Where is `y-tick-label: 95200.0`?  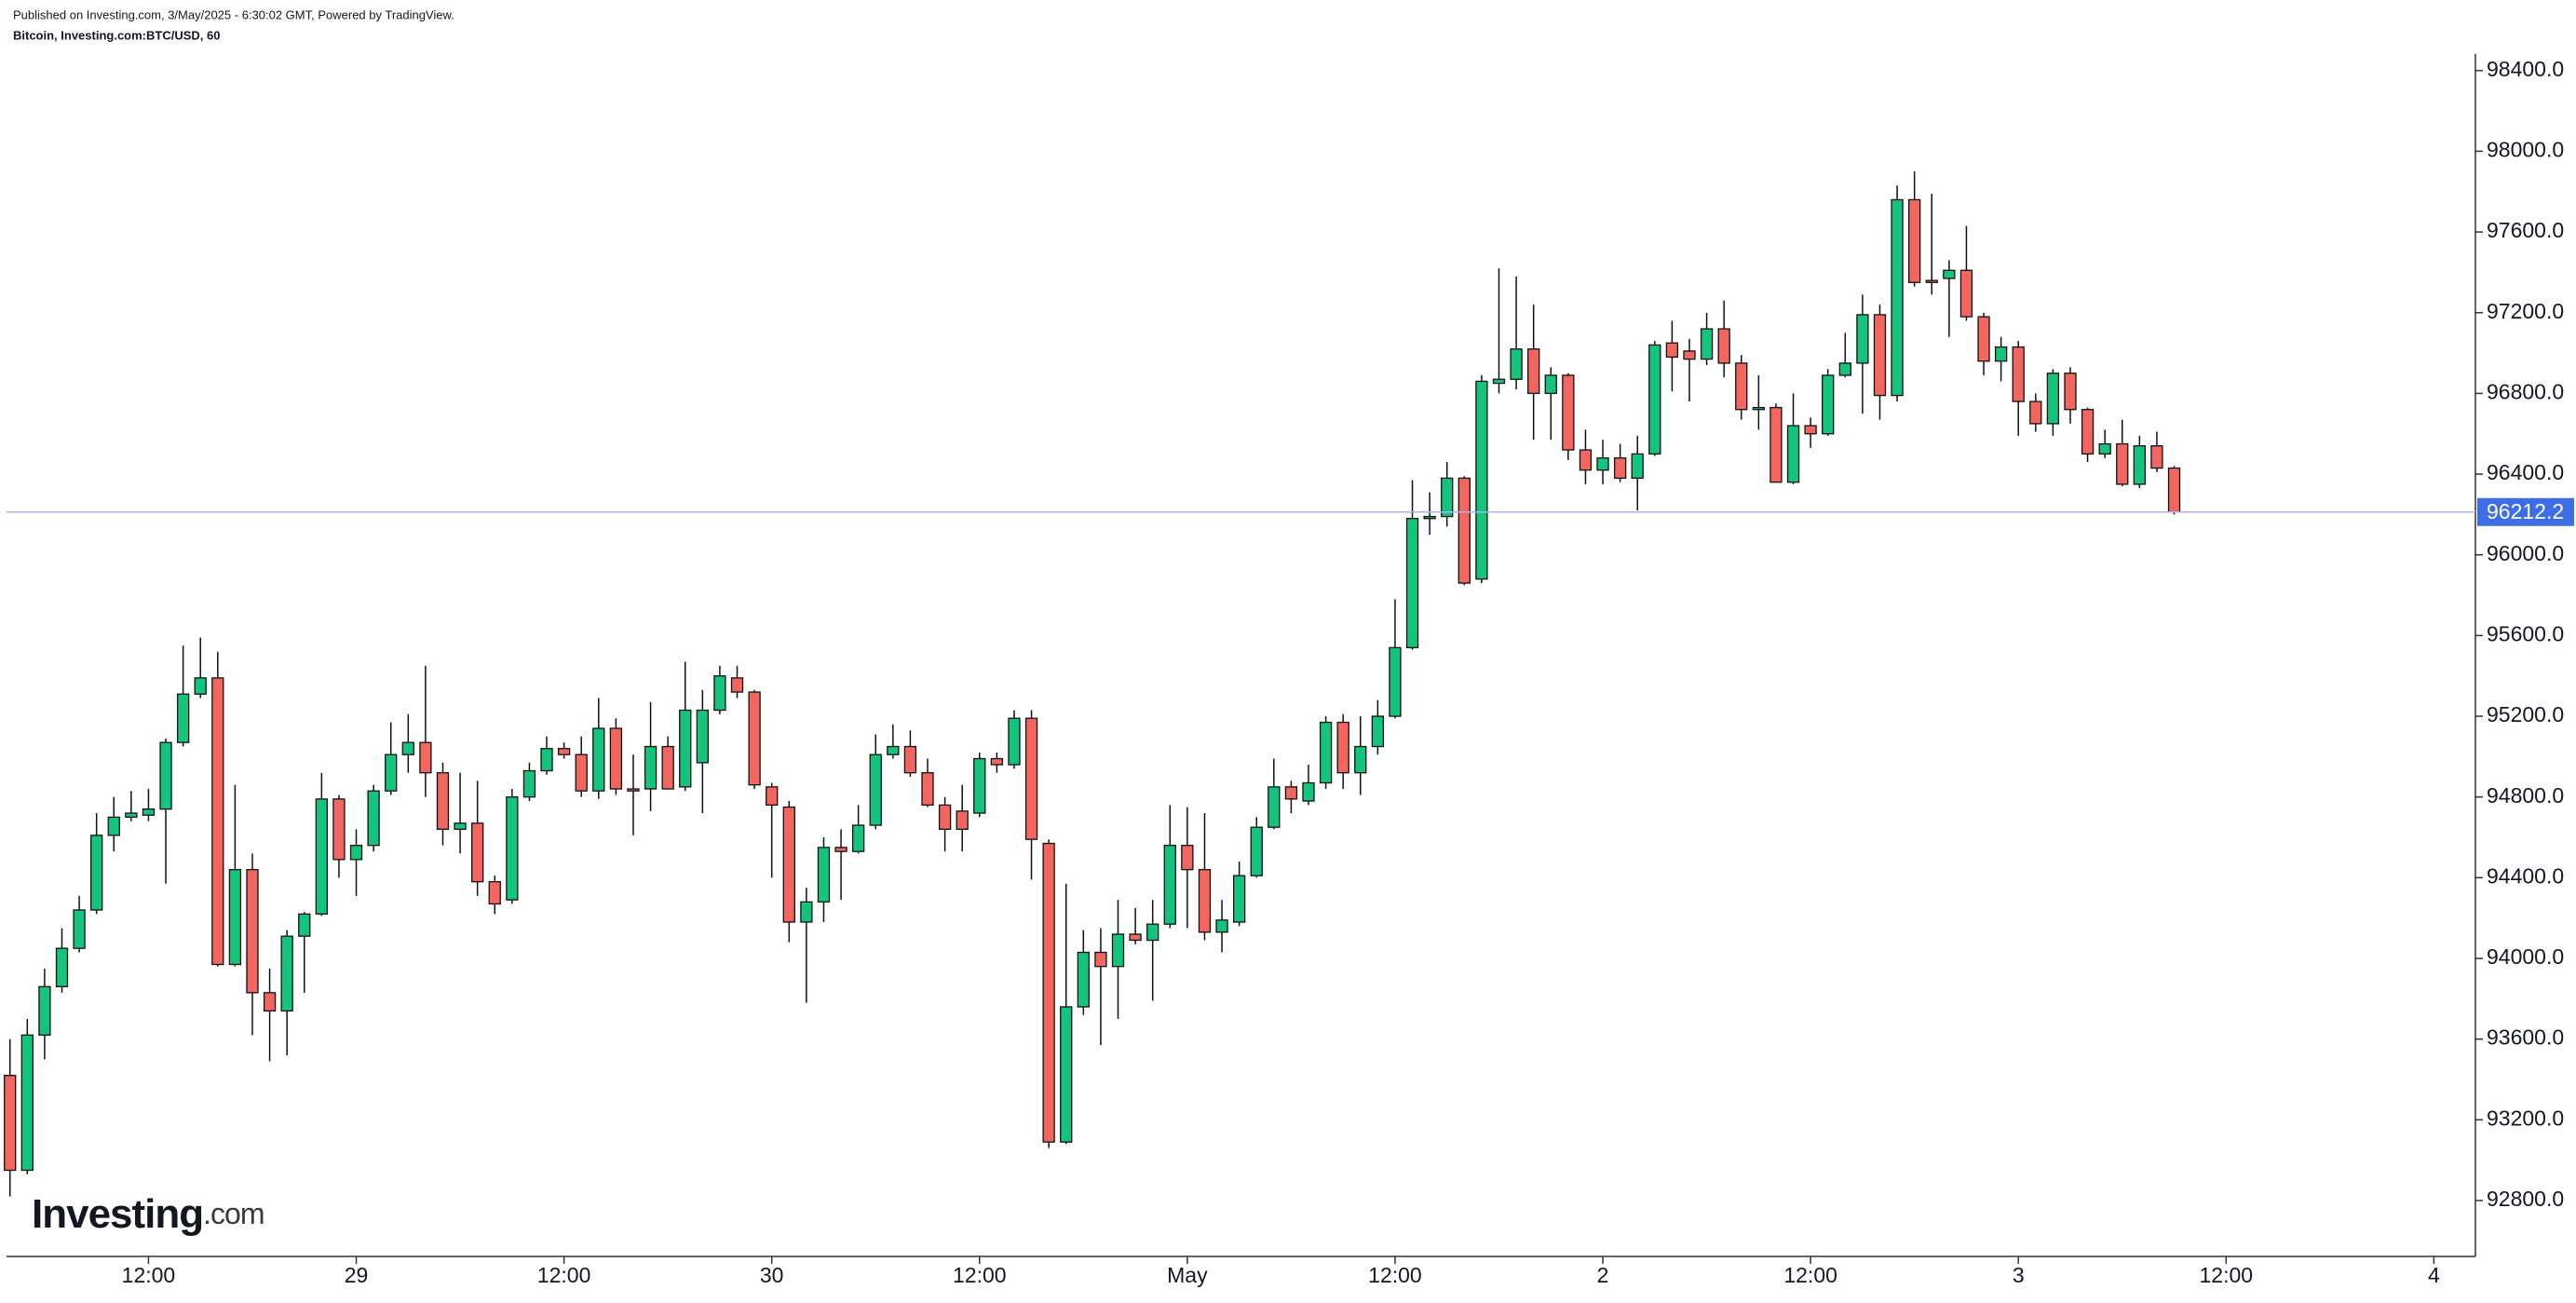 y-tick-label: 95200.0 is located at coordinates (2525, 714).